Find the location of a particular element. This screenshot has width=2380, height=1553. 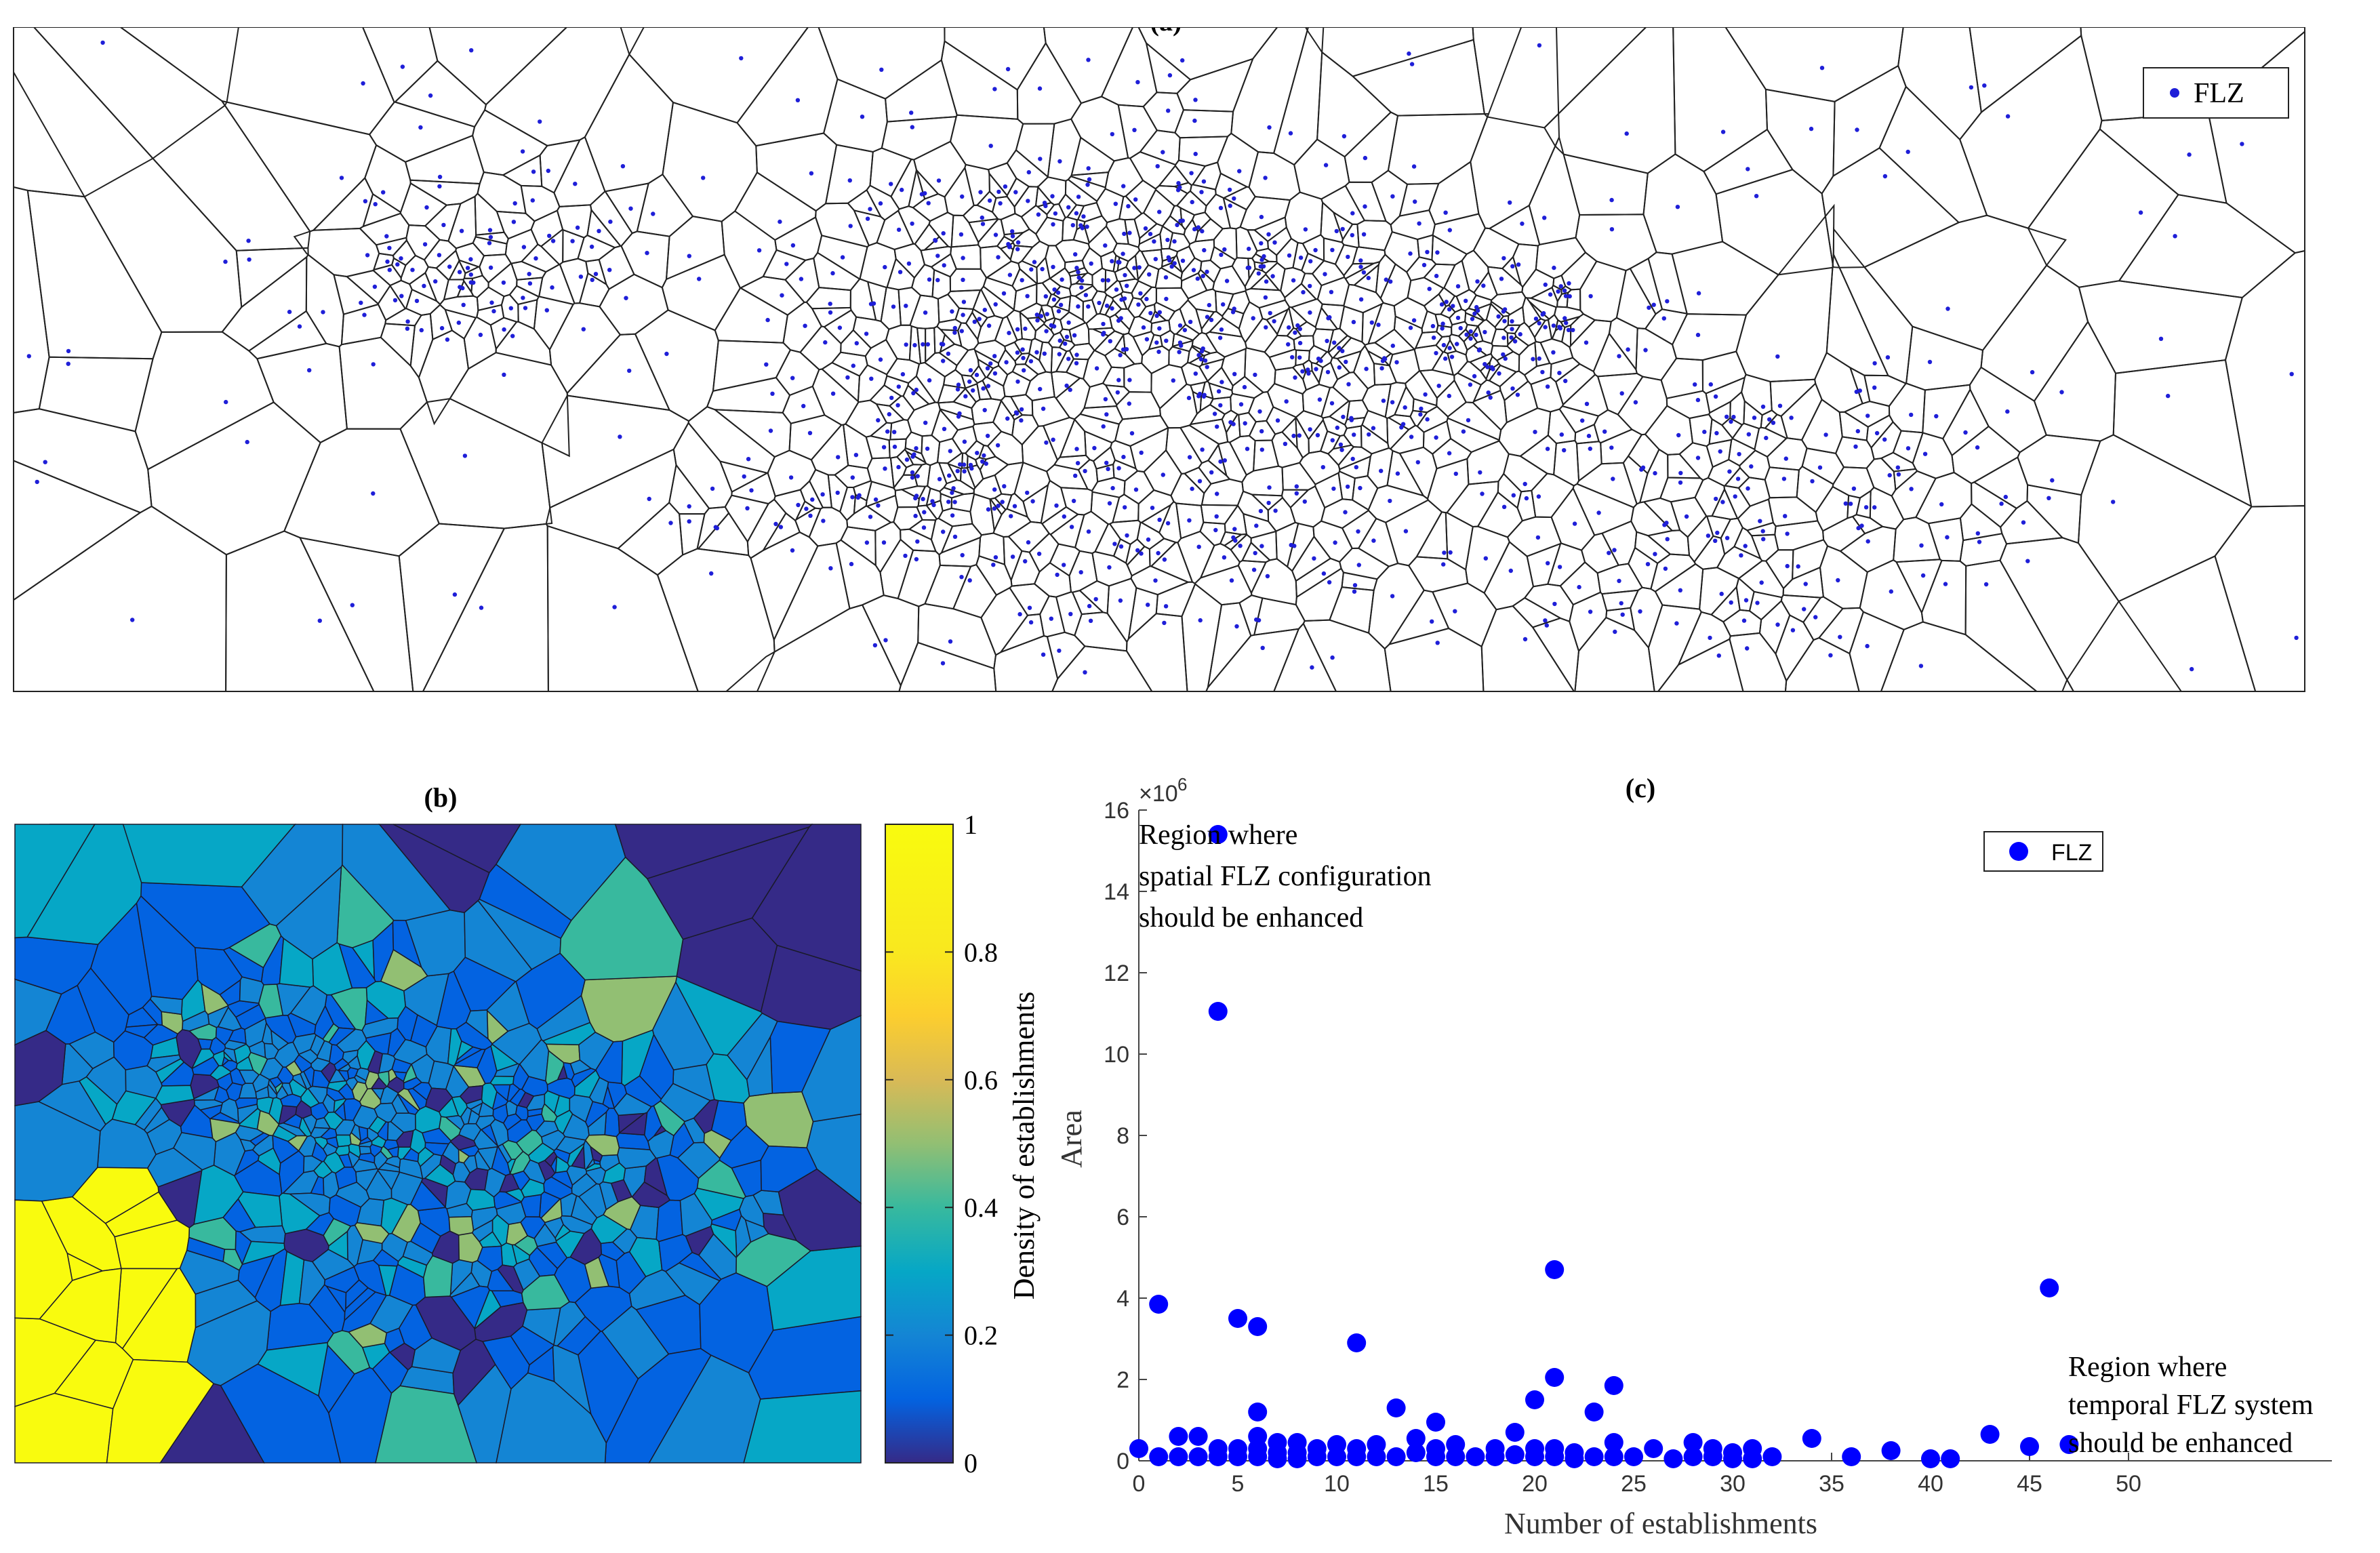

x-tick-label: 20 is located at coordinates (1535, 1484).